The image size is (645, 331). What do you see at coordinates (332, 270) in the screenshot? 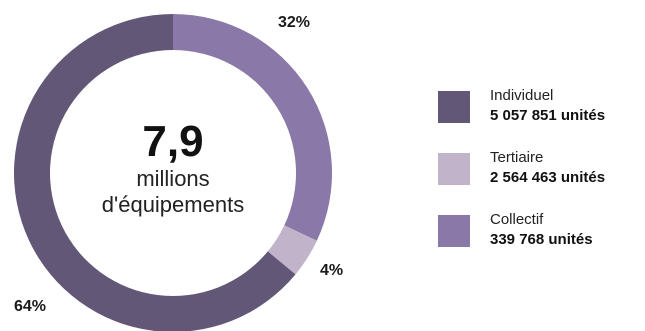
I see `slice-label-tertiaire: 4%` at bounding box center [332, 270].